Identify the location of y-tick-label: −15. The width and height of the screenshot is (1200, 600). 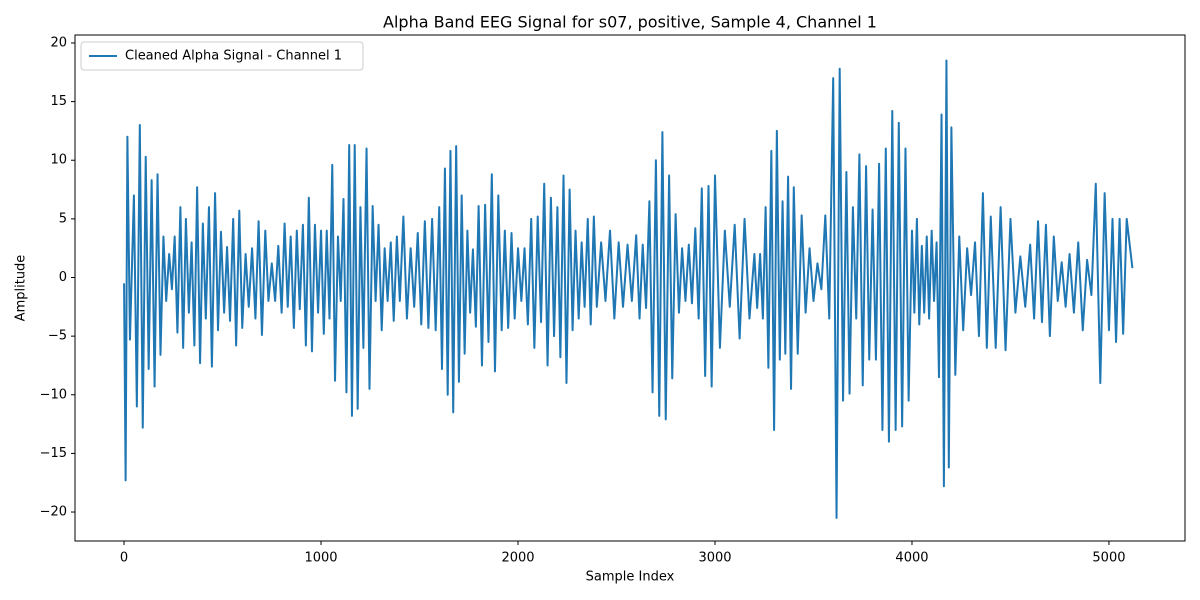
(53, 453).